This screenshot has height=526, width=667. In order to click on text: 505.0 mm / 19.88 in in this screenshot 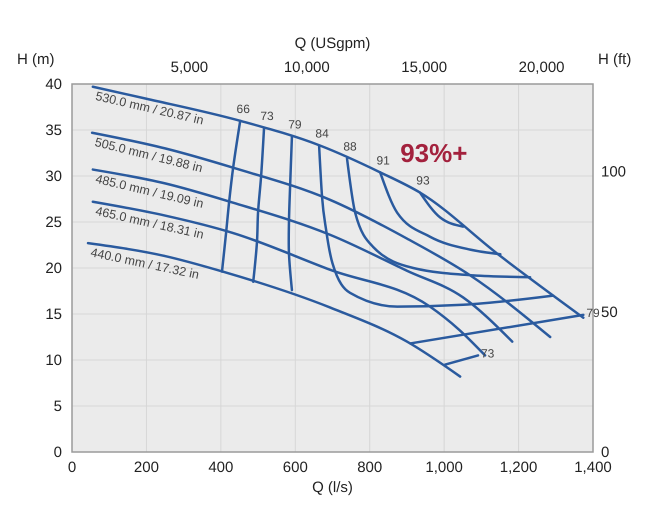, I will do `click(148, 155)`.